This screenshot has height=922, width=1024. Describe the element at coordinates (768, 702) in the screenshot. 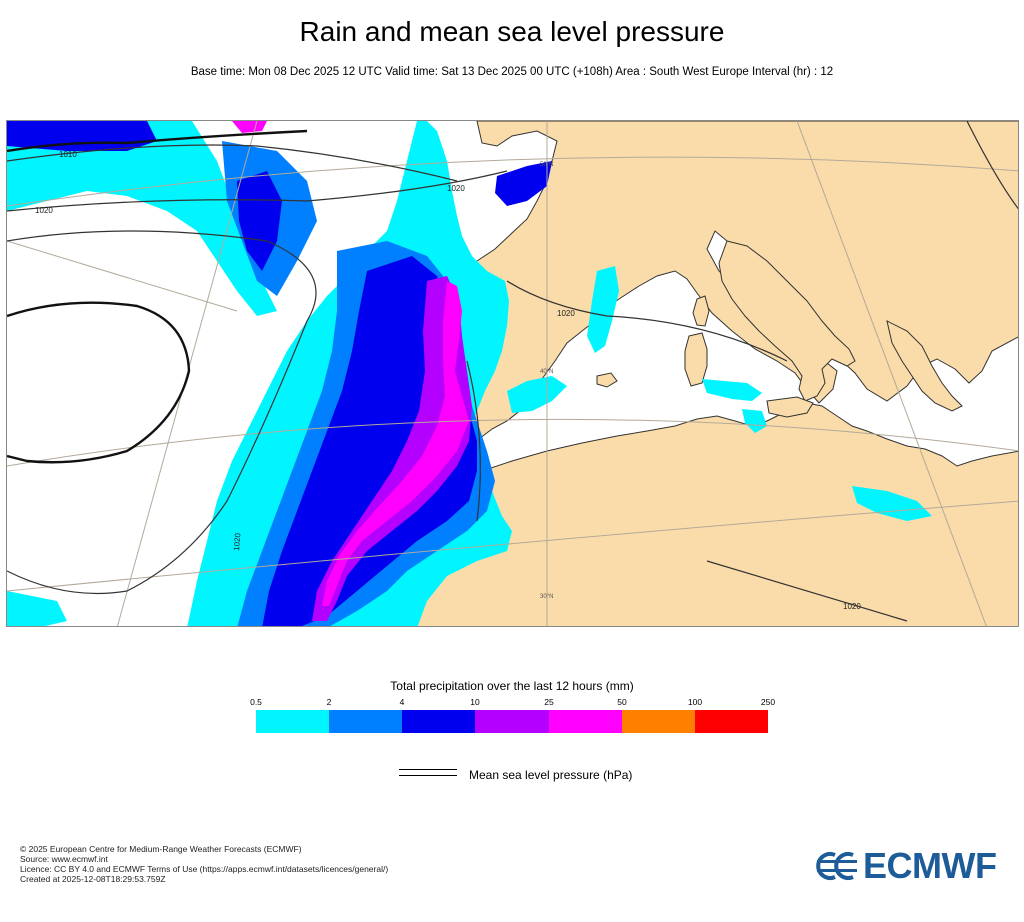

I see `legend-tick: 250` at that location.